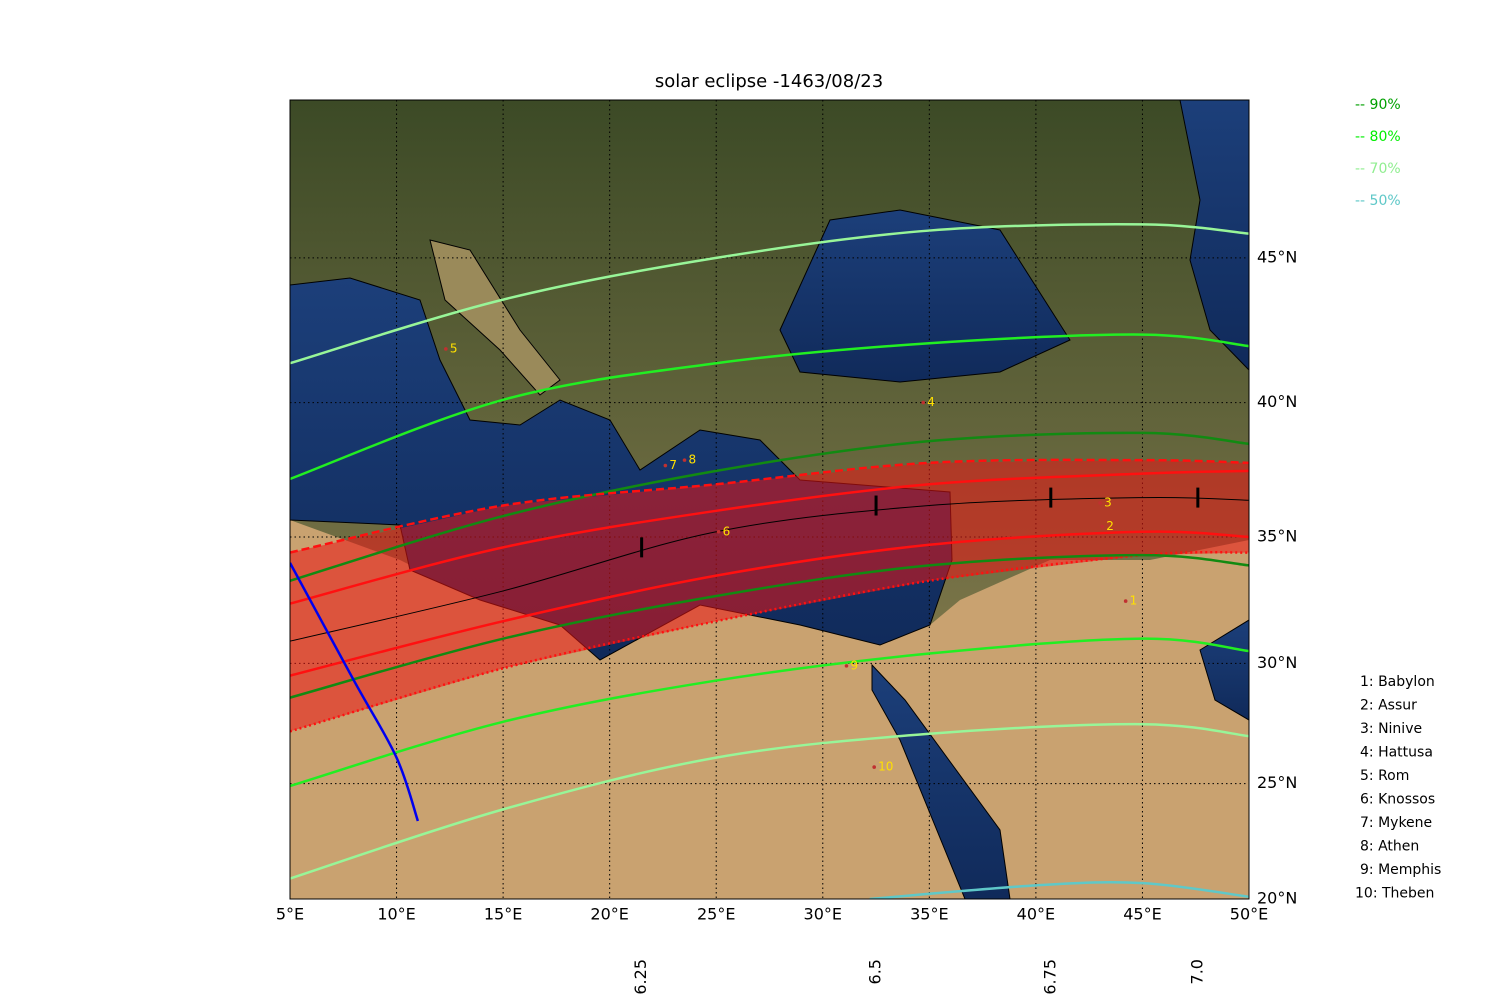 This screenshot has height=1000, width=1500. What do you see at coordinates (929, 914) in the screenshot?
I see `x-tick-label: 35°E` at bounding box center [929, 914].